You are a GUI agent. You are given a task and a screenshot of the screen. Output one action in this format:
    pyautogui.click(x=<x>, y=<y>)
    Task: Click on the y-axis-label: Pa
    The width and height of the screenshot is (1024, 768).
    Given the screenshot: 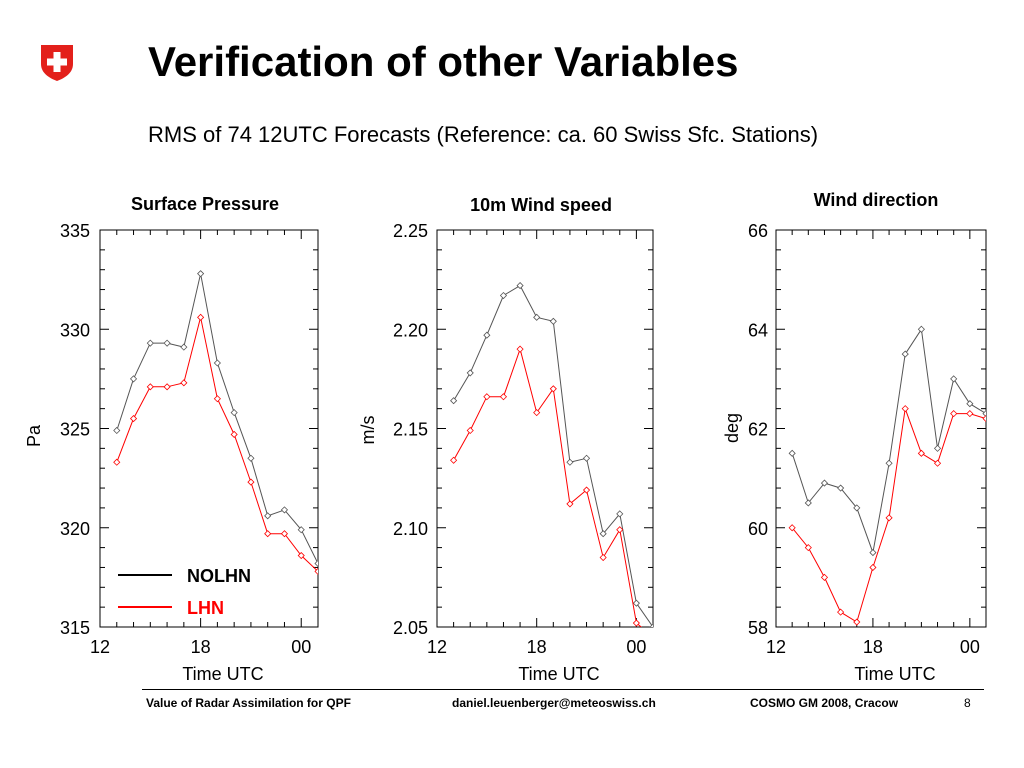 What is the action you would take?
    pyautogui.click(x=34, y=435)
    